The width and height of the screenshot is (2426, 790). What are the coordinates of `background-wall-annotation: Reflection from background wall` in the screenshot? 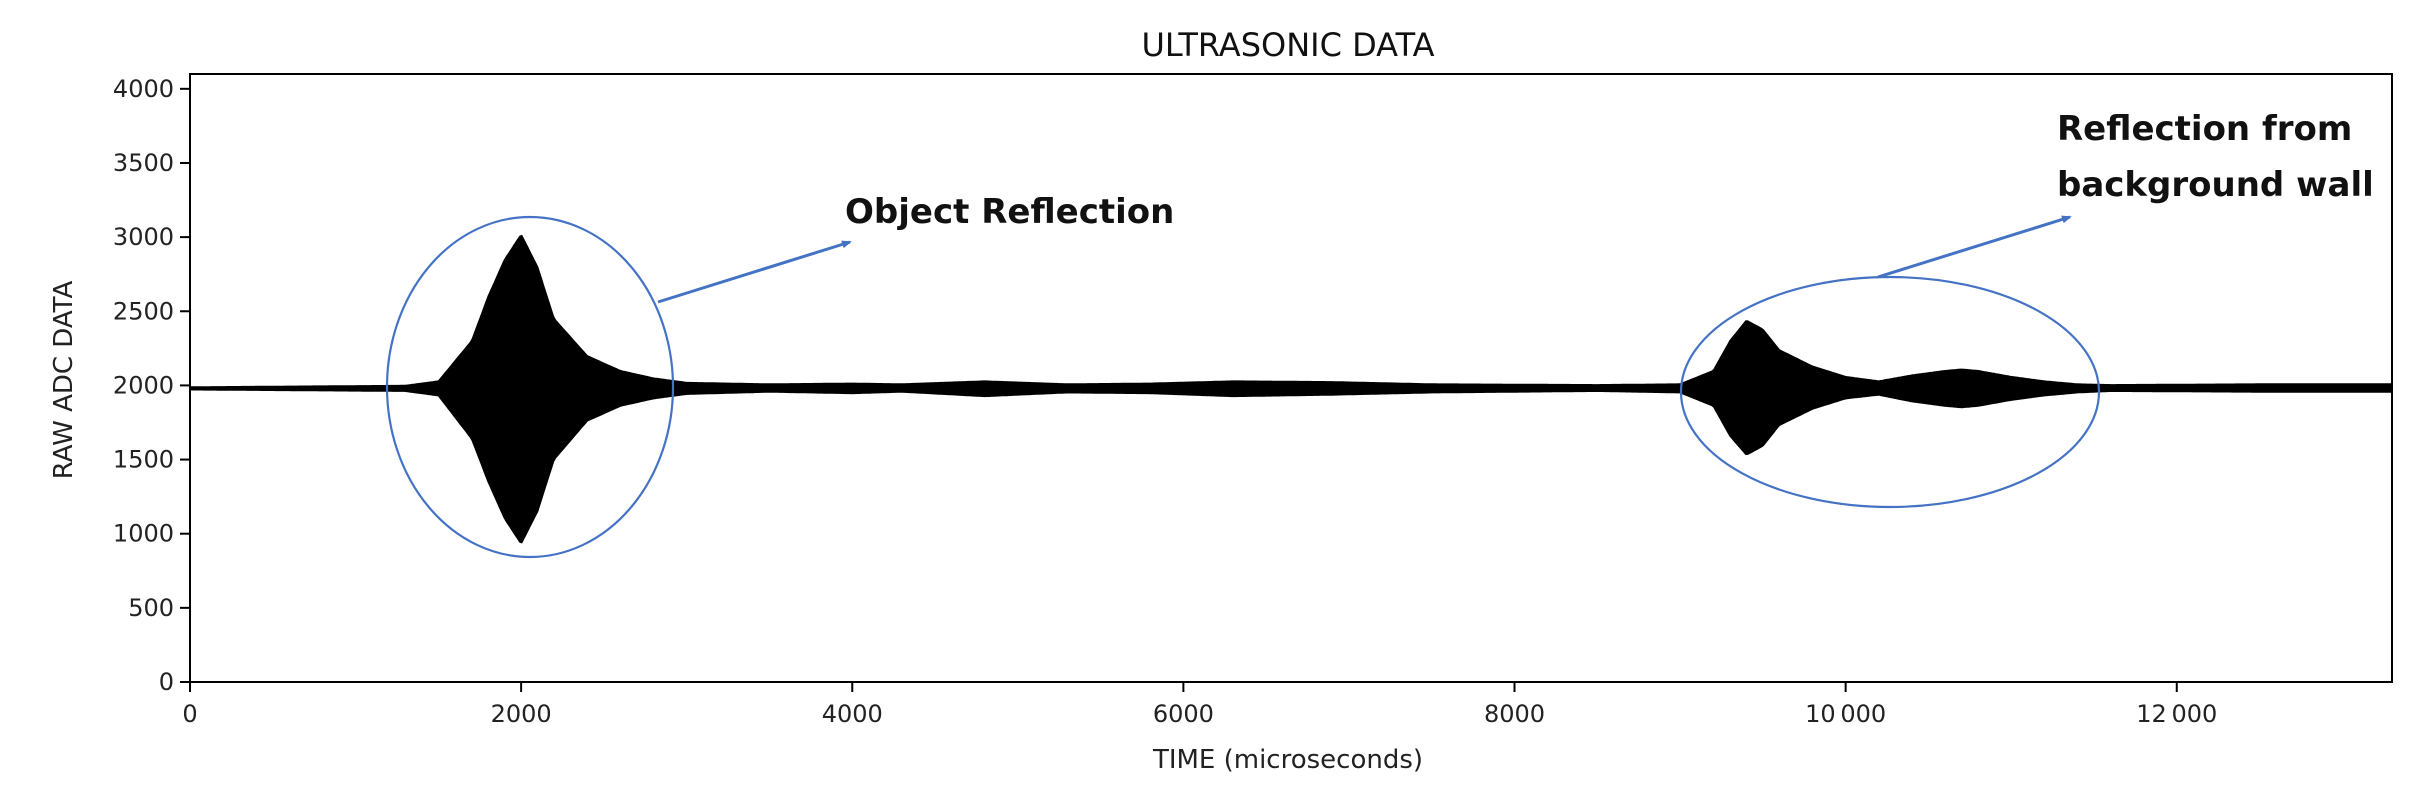 It's located at (2026, 309).